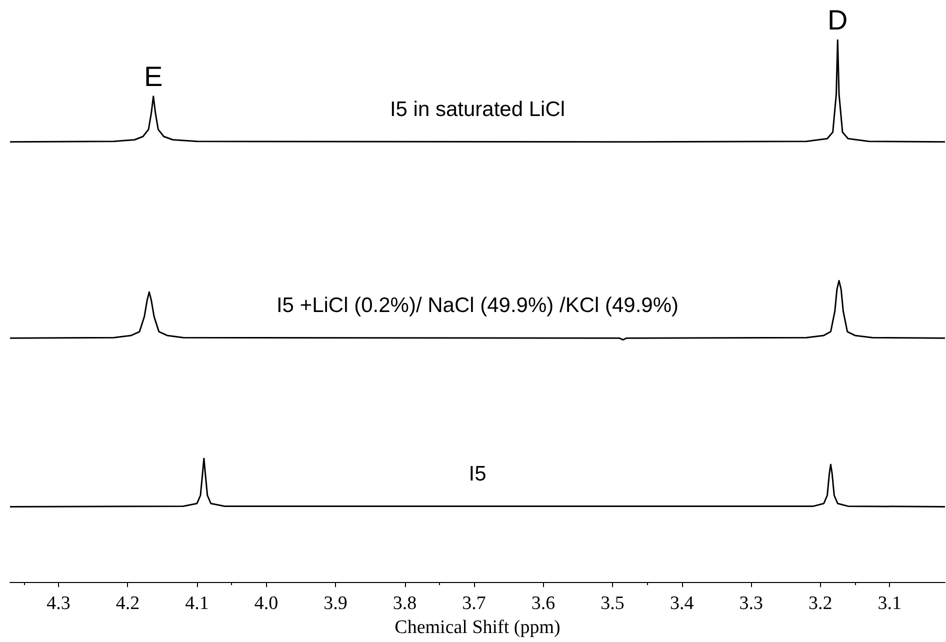  What do you see at coordinates (336, 603) in the screenshot?
I see `x-tick-label: 3.9` at bounding box center [336, 603].